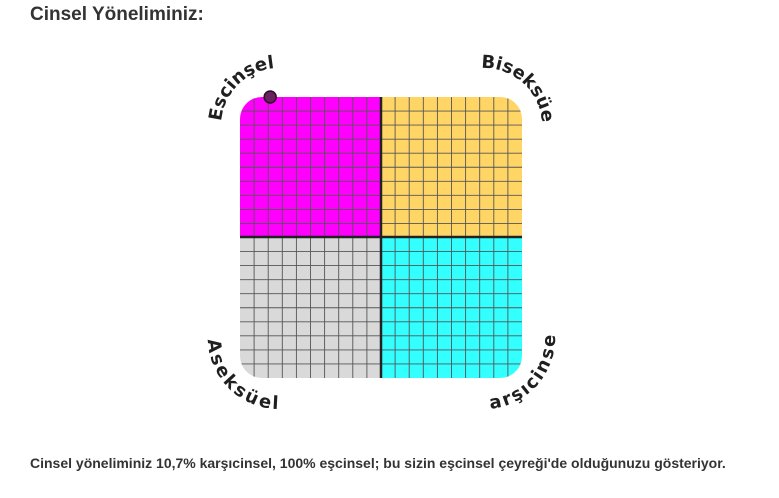 Image resolution: width=779 pixels, height=498 pixels. I want to click on result-point, so click(270, 97).